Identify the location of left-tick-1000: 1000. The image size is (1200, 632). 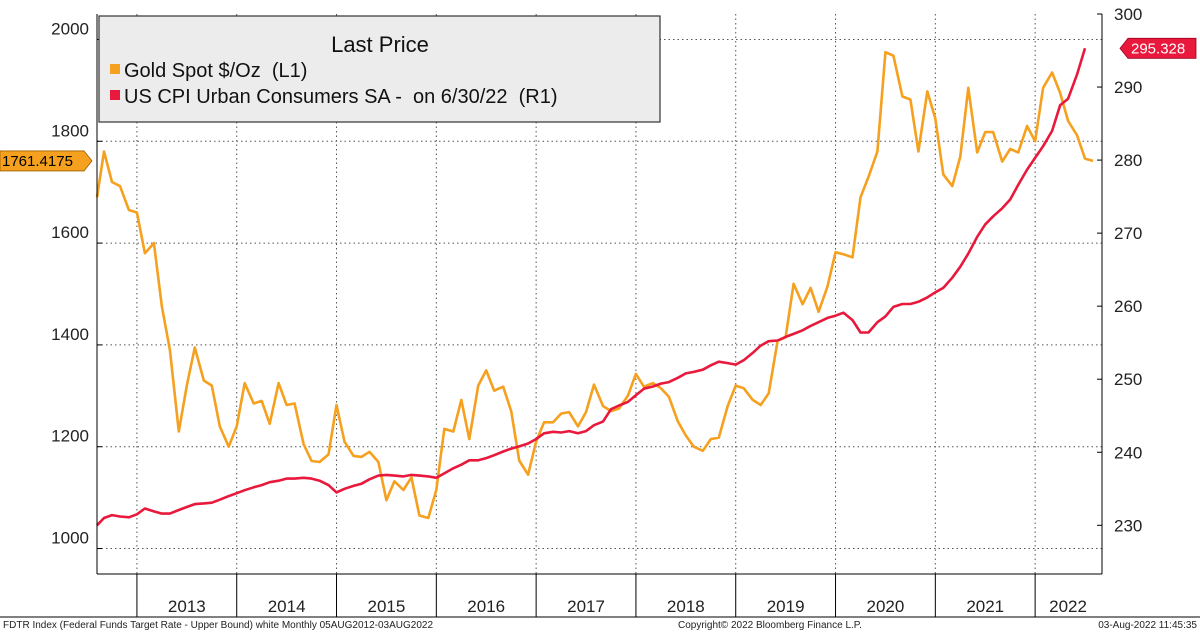
(70, 538).